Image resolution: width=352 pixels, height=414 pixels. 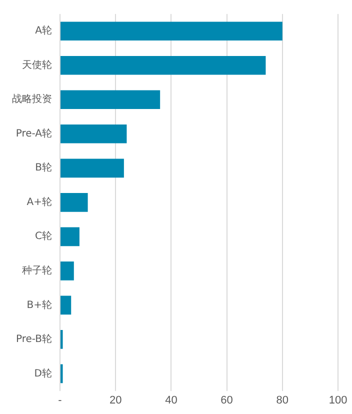 I want to click on y-tick-label: D轮, so click(x=43, y=373).